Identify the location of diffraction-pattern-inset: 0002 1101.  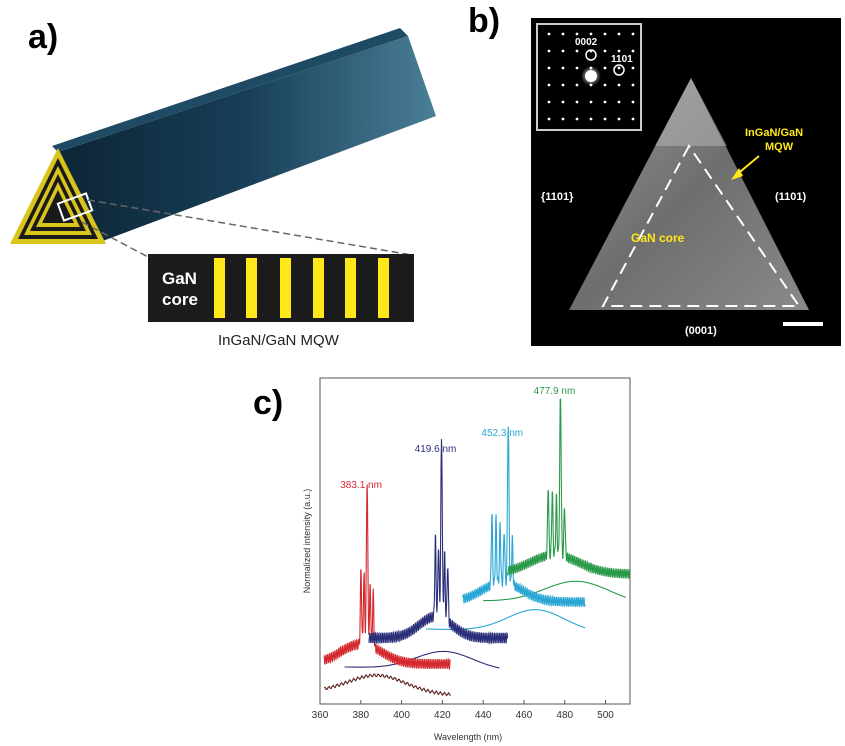
(589, 77).